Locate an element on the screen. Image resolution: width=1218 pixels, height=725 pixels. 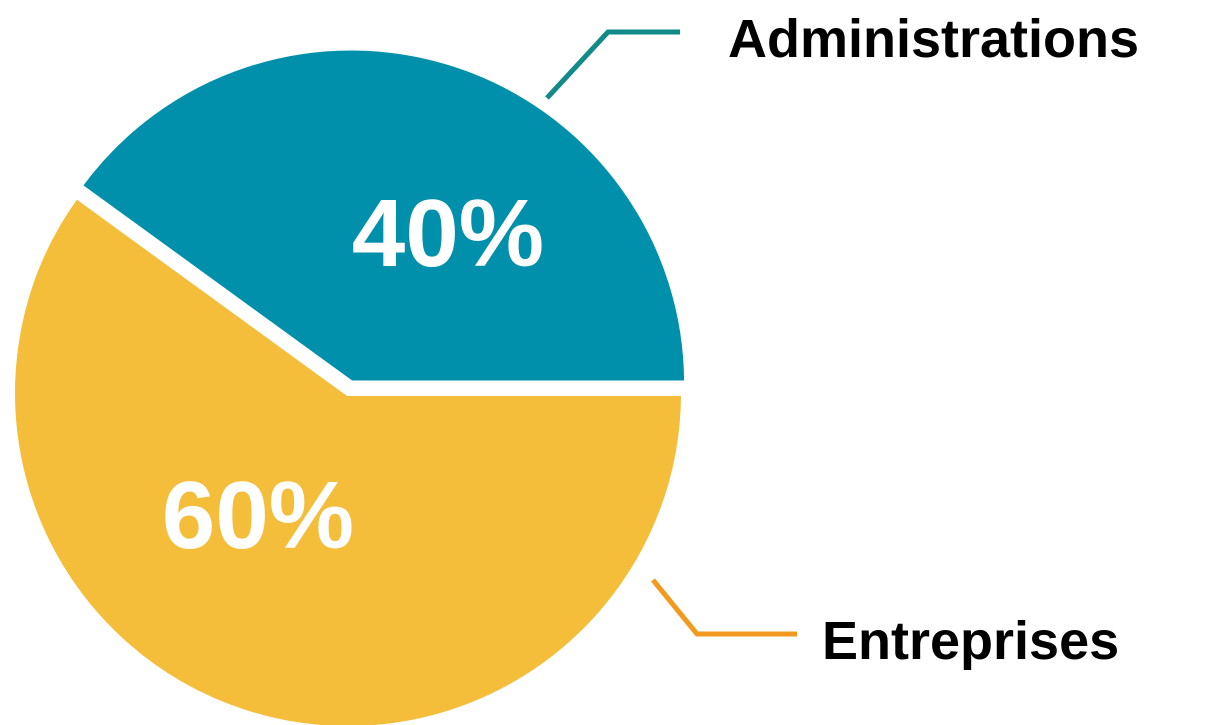
leader-line-administrations is located at coordinates (612, 64).